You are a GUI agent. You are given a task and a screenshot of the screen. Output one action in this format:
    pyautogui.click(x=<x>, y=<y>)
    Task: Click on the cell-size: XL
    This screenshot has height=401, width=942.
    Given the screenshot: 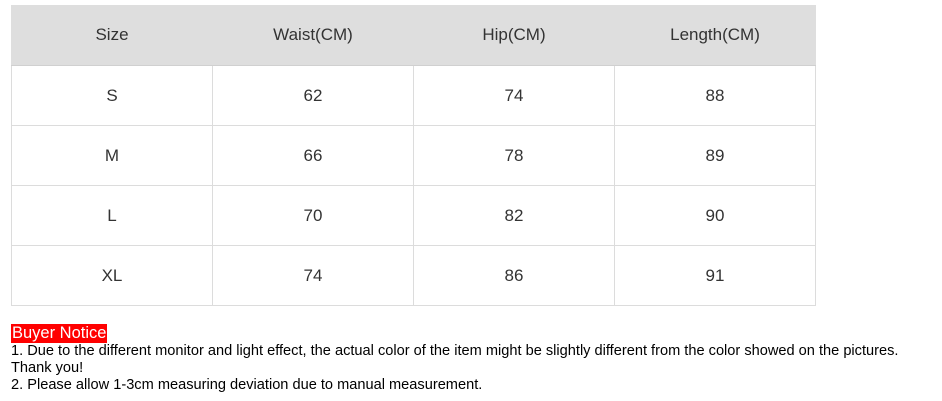 What is the action you would take?
    pyautogui.click(x=112, y=275)
    